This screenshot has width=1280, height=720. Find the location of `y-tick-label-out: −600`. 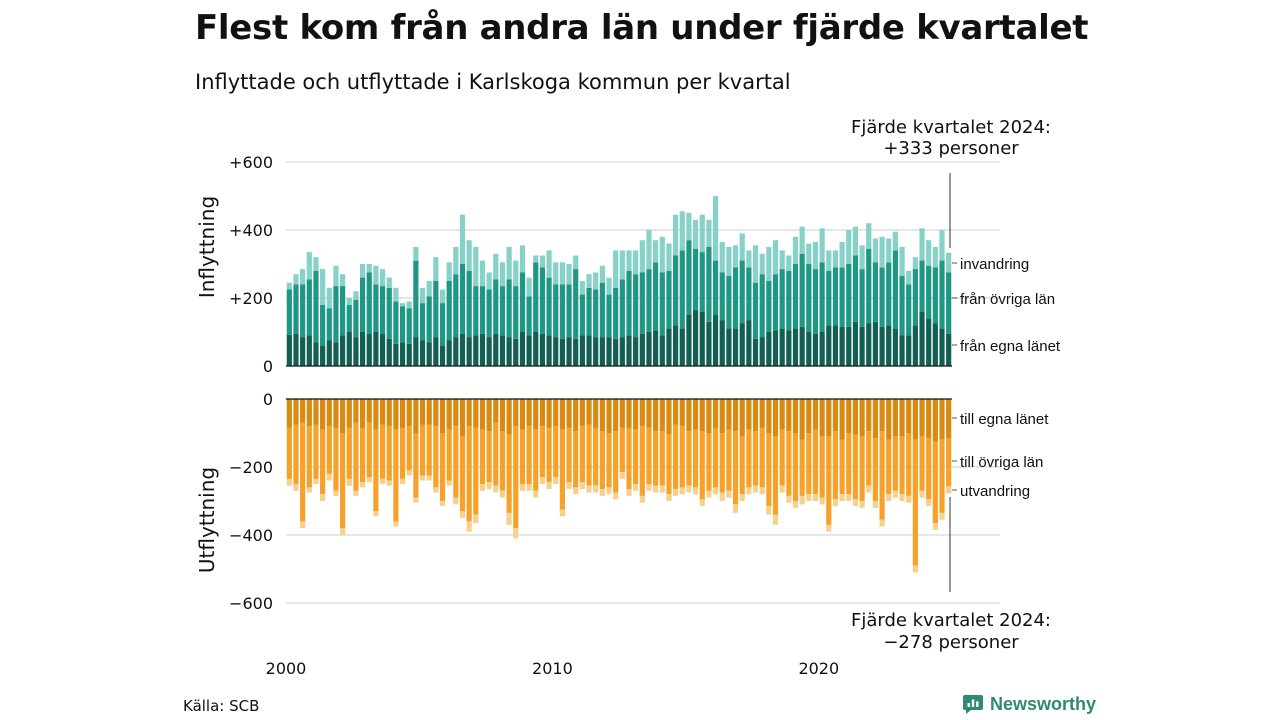

y-tick-label-out: −600 is located at coordinates (251, 603).